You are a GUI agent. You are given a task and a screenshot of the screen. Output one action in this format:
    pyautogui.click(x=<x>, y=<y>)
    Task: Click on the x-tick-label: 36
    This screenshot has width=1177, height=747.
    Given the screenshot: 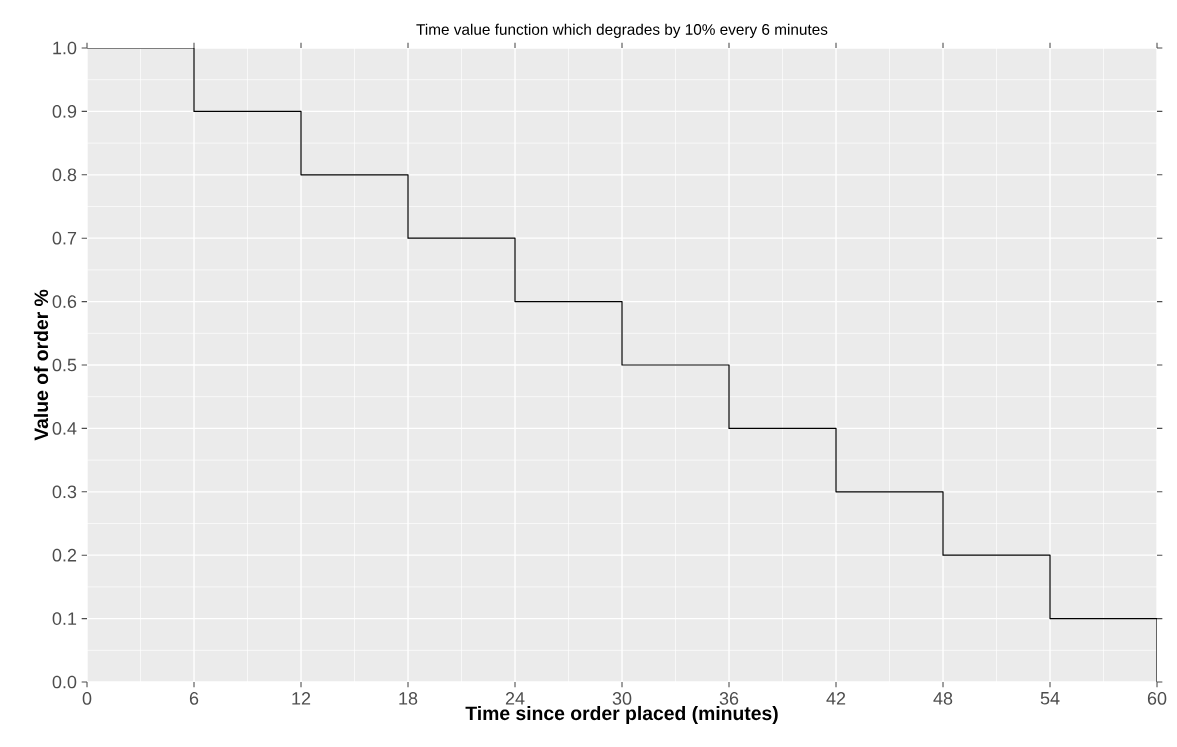 What is the action you would take?
    pyautogui.click(x=729, y=698)
    